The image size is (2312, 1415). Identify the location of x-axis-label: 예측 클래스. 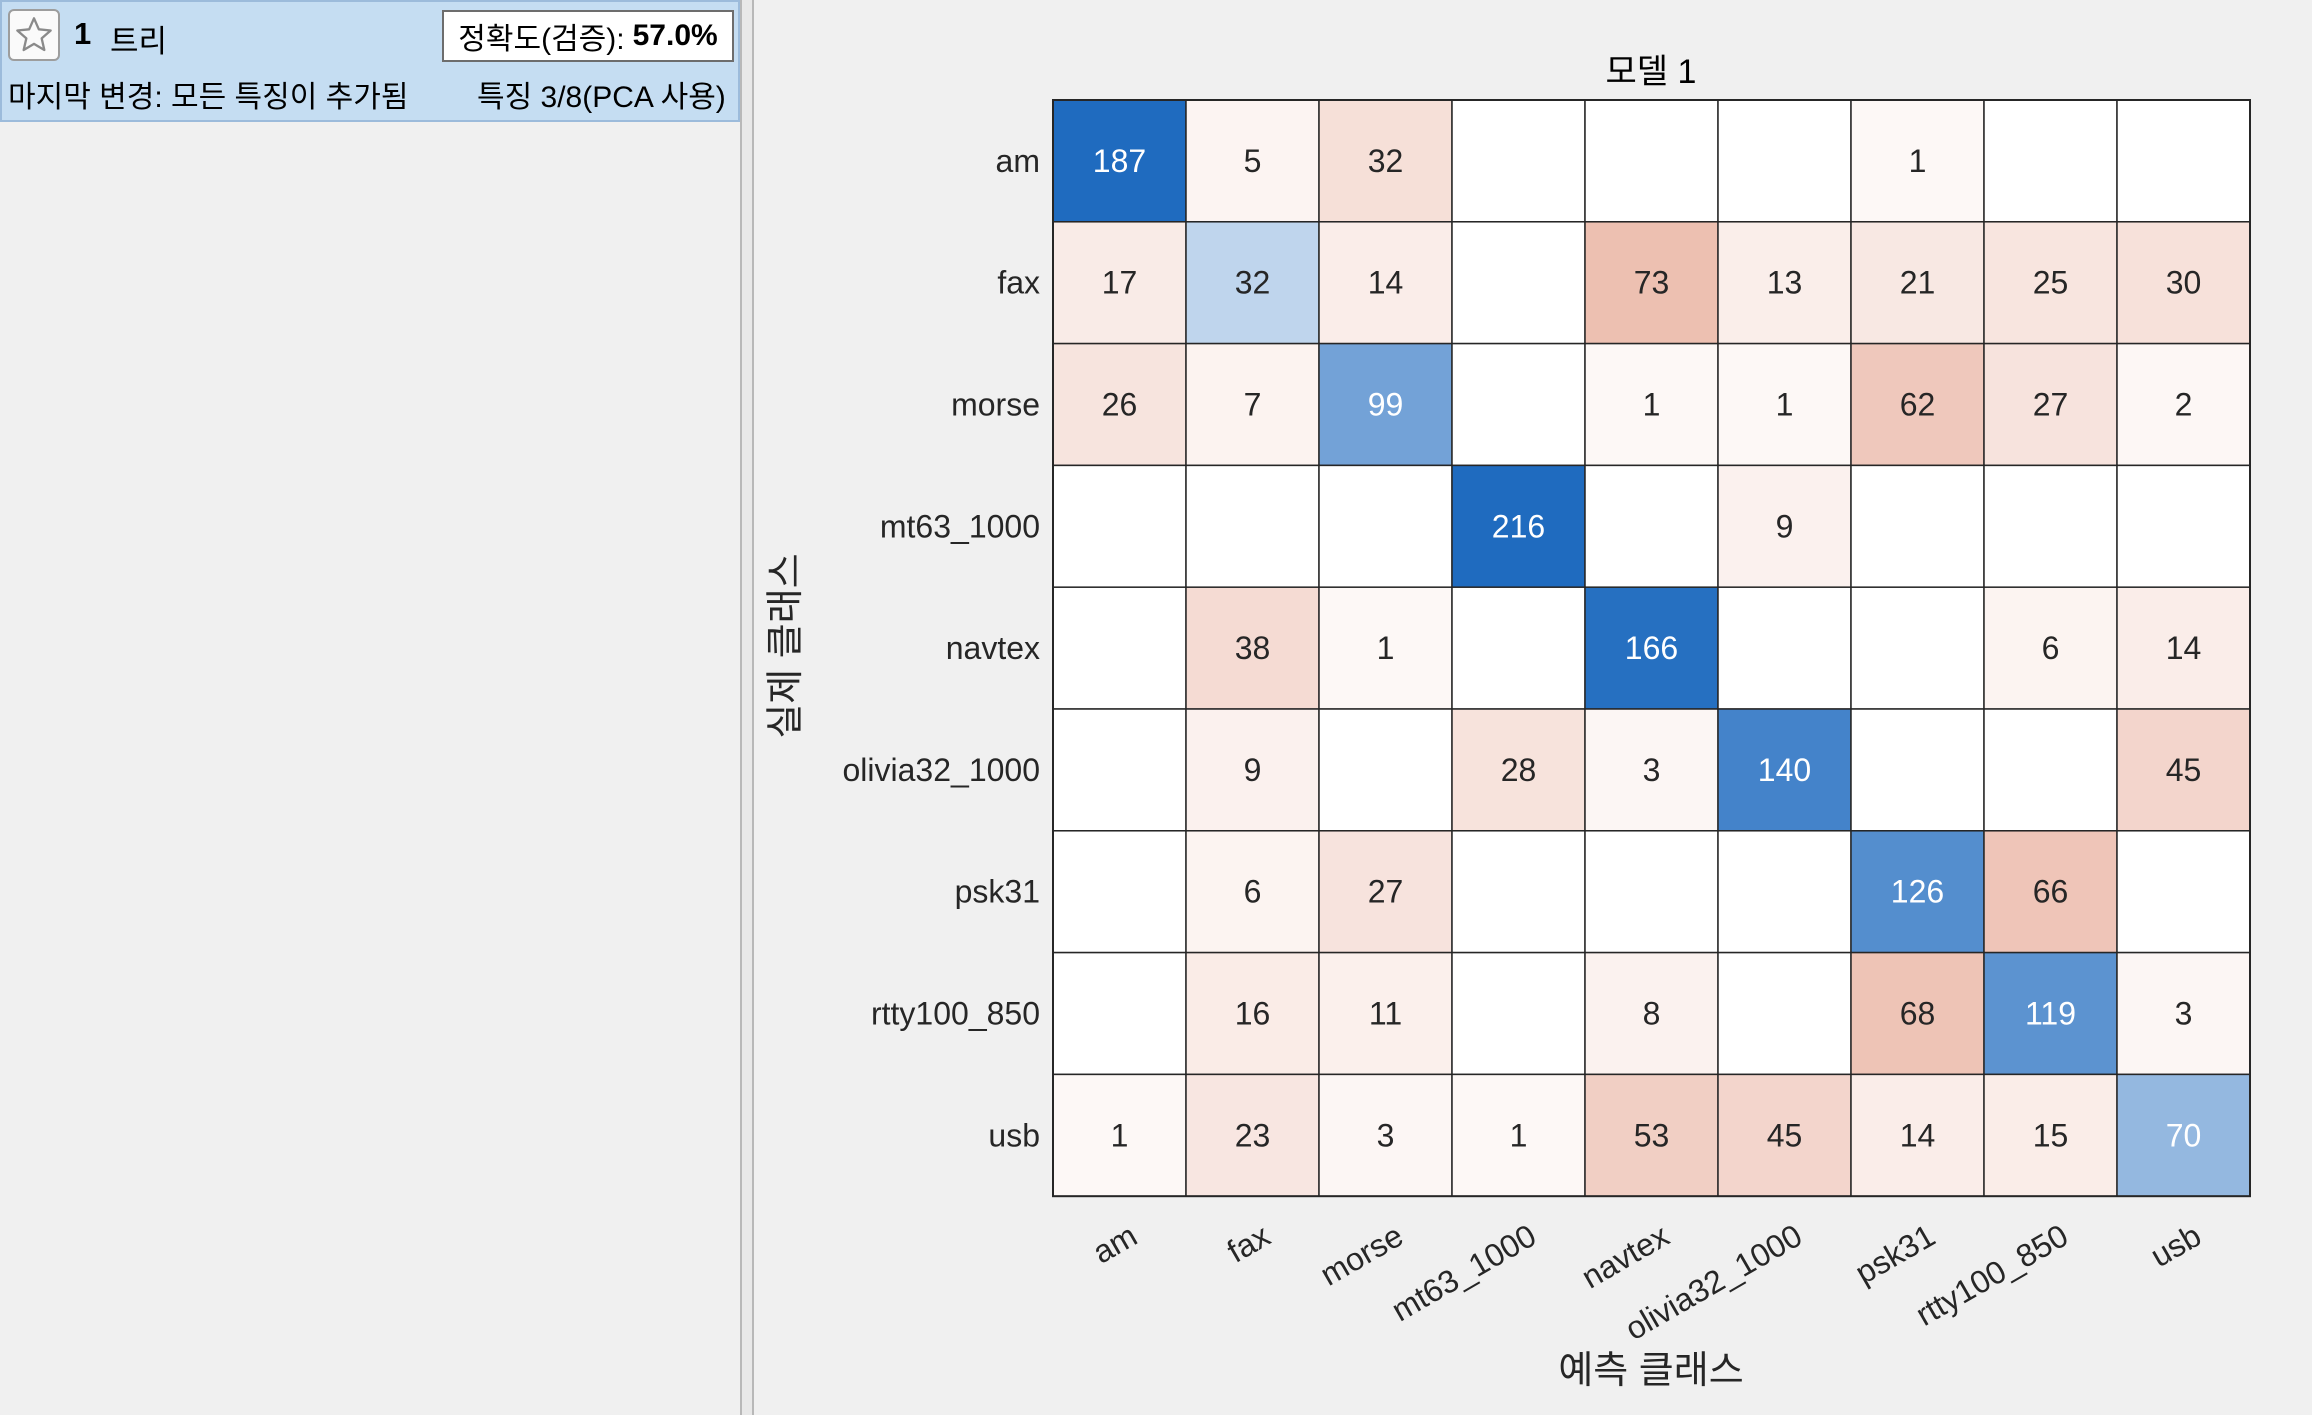
(1650, 1371).